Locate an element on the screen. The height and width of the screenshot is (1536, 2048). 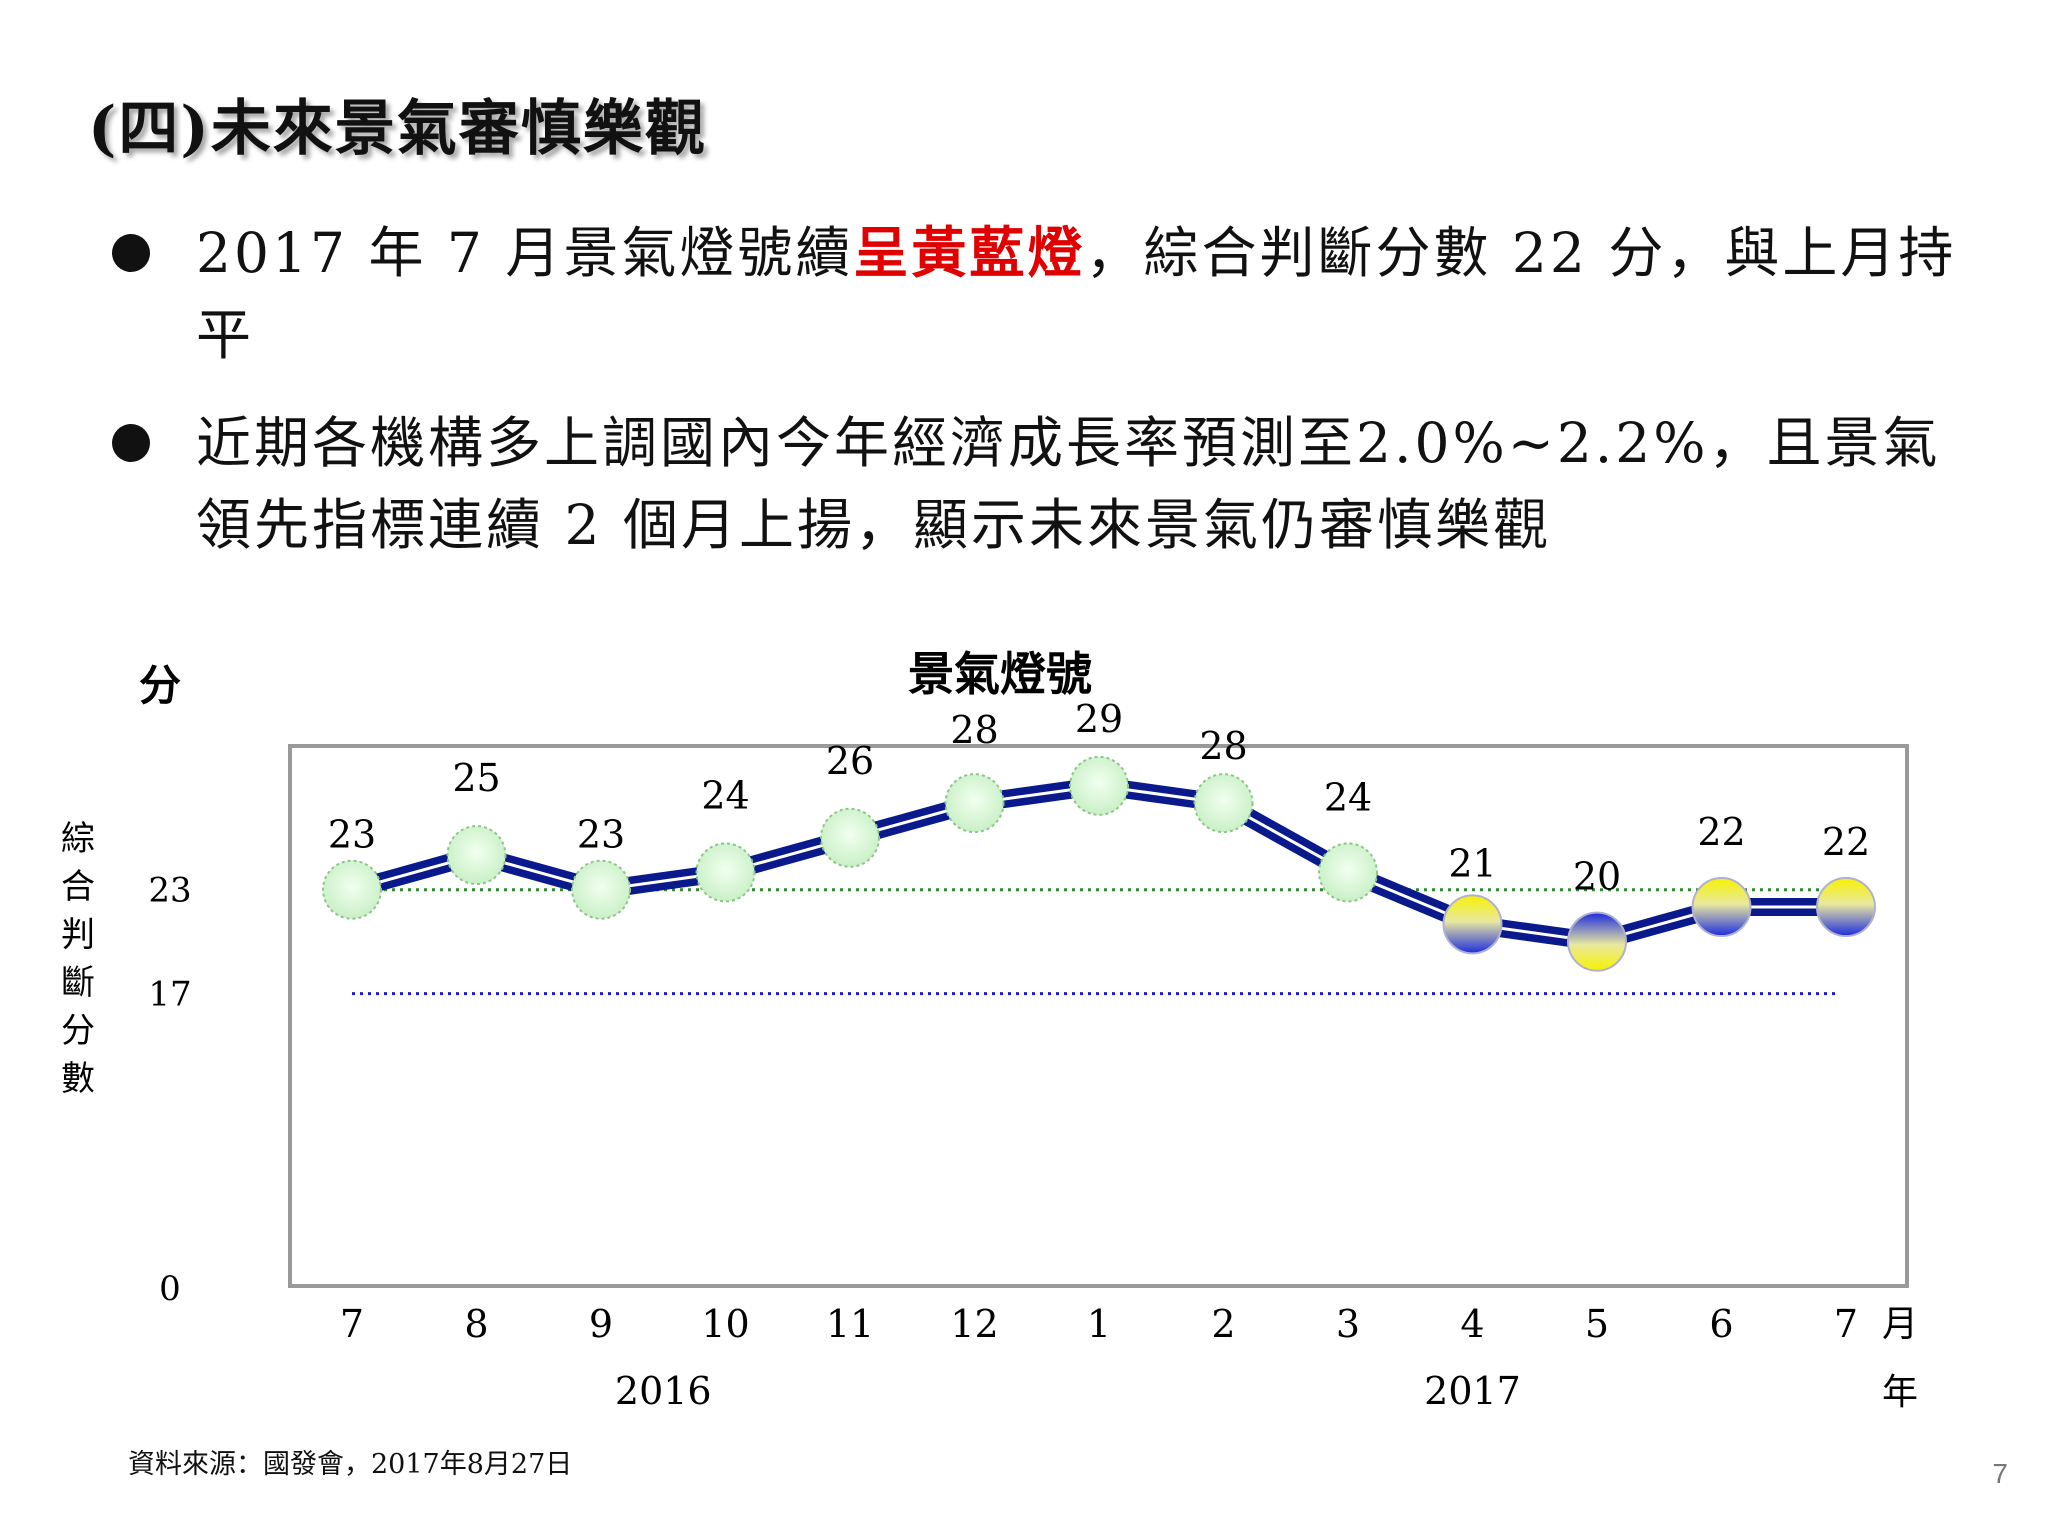
y-axis-label-char: 數 is located at coordinates (78, 1079).